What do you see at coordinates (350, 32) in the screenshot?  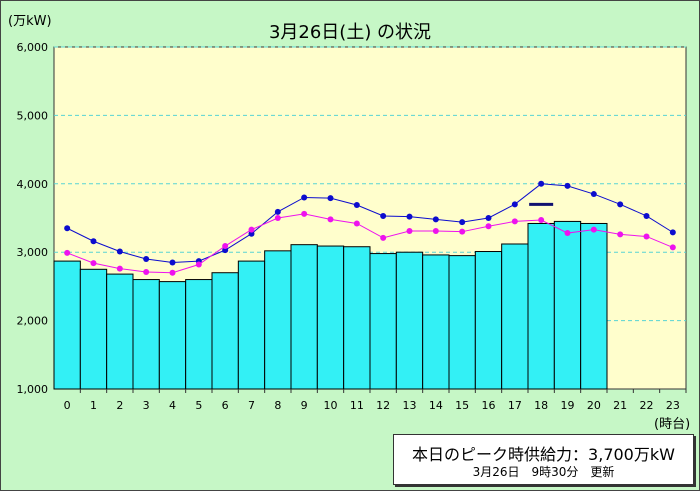 I see `chart-title: 3月26日(土) の状況` at bounding box center [350, 32].